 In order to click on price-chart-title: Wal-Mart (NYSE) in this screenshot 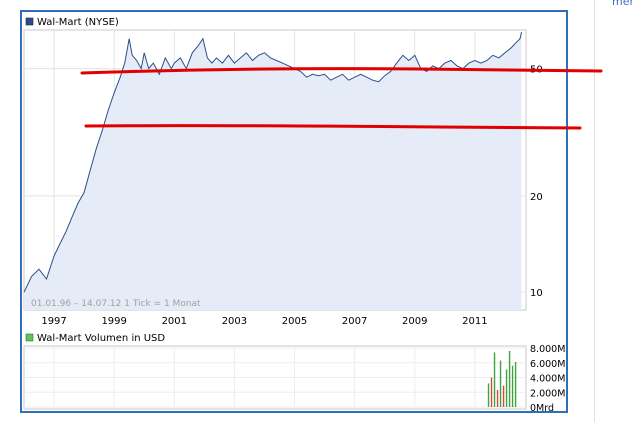, I will do `click(78, 22)`.